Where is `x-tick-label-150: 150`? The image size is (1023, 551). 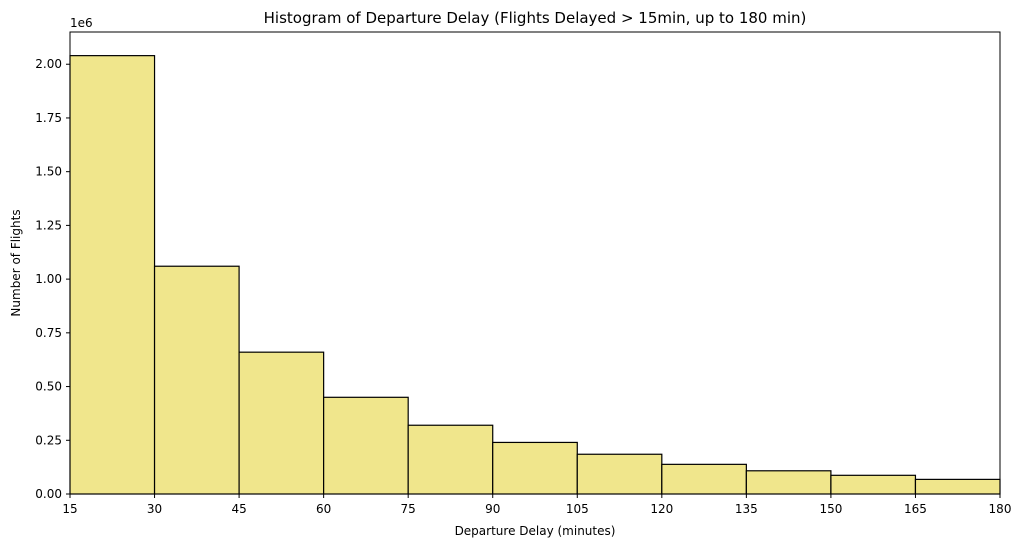 x-tick-label-150: 150 is located at coordinates (830, 509).